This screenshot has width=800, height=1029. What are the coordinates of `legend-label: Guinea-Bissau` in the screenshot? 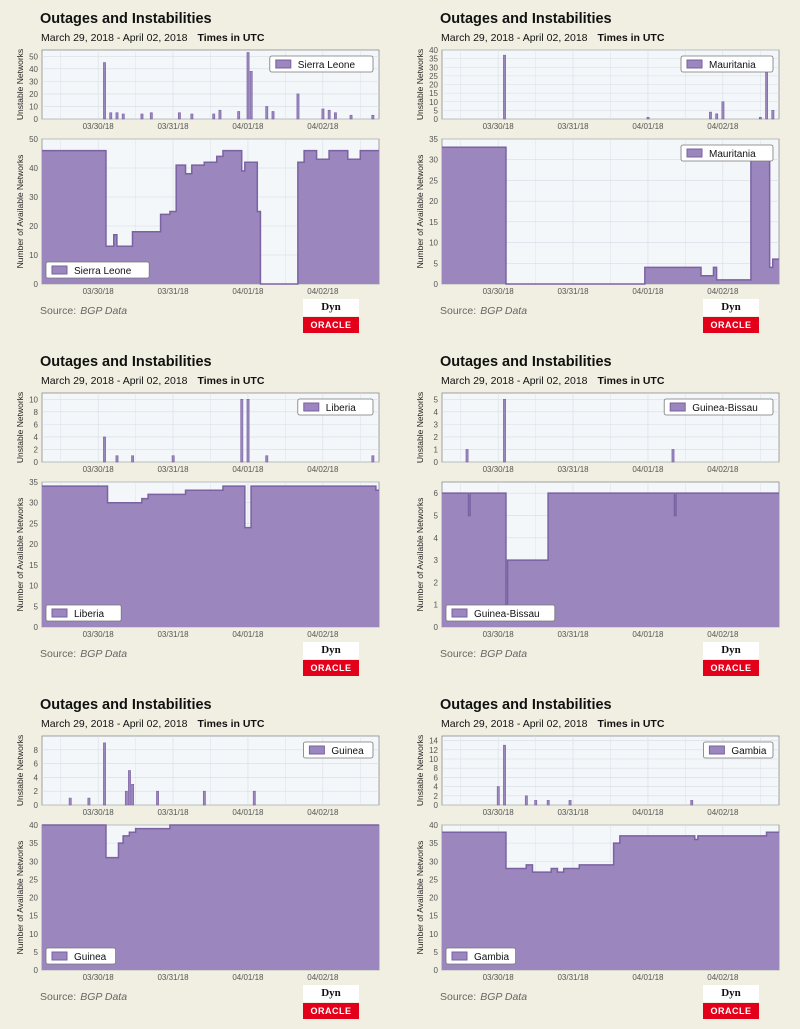 It's located at (507, 614).